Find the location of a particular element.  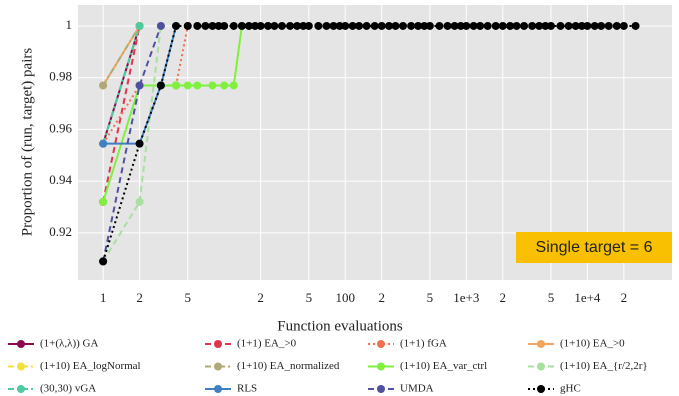

legend-label: UMDA is located at coordinates (417, 389).